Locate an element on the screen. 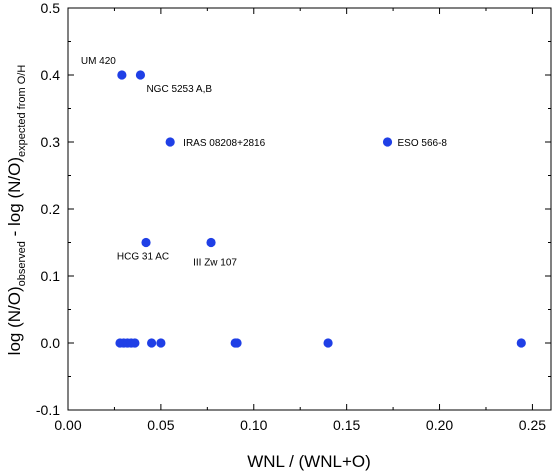 This screenshot has width=553, height=472. y-axis-title-part2: - log (N/O) is located at coordinates (14, 199).